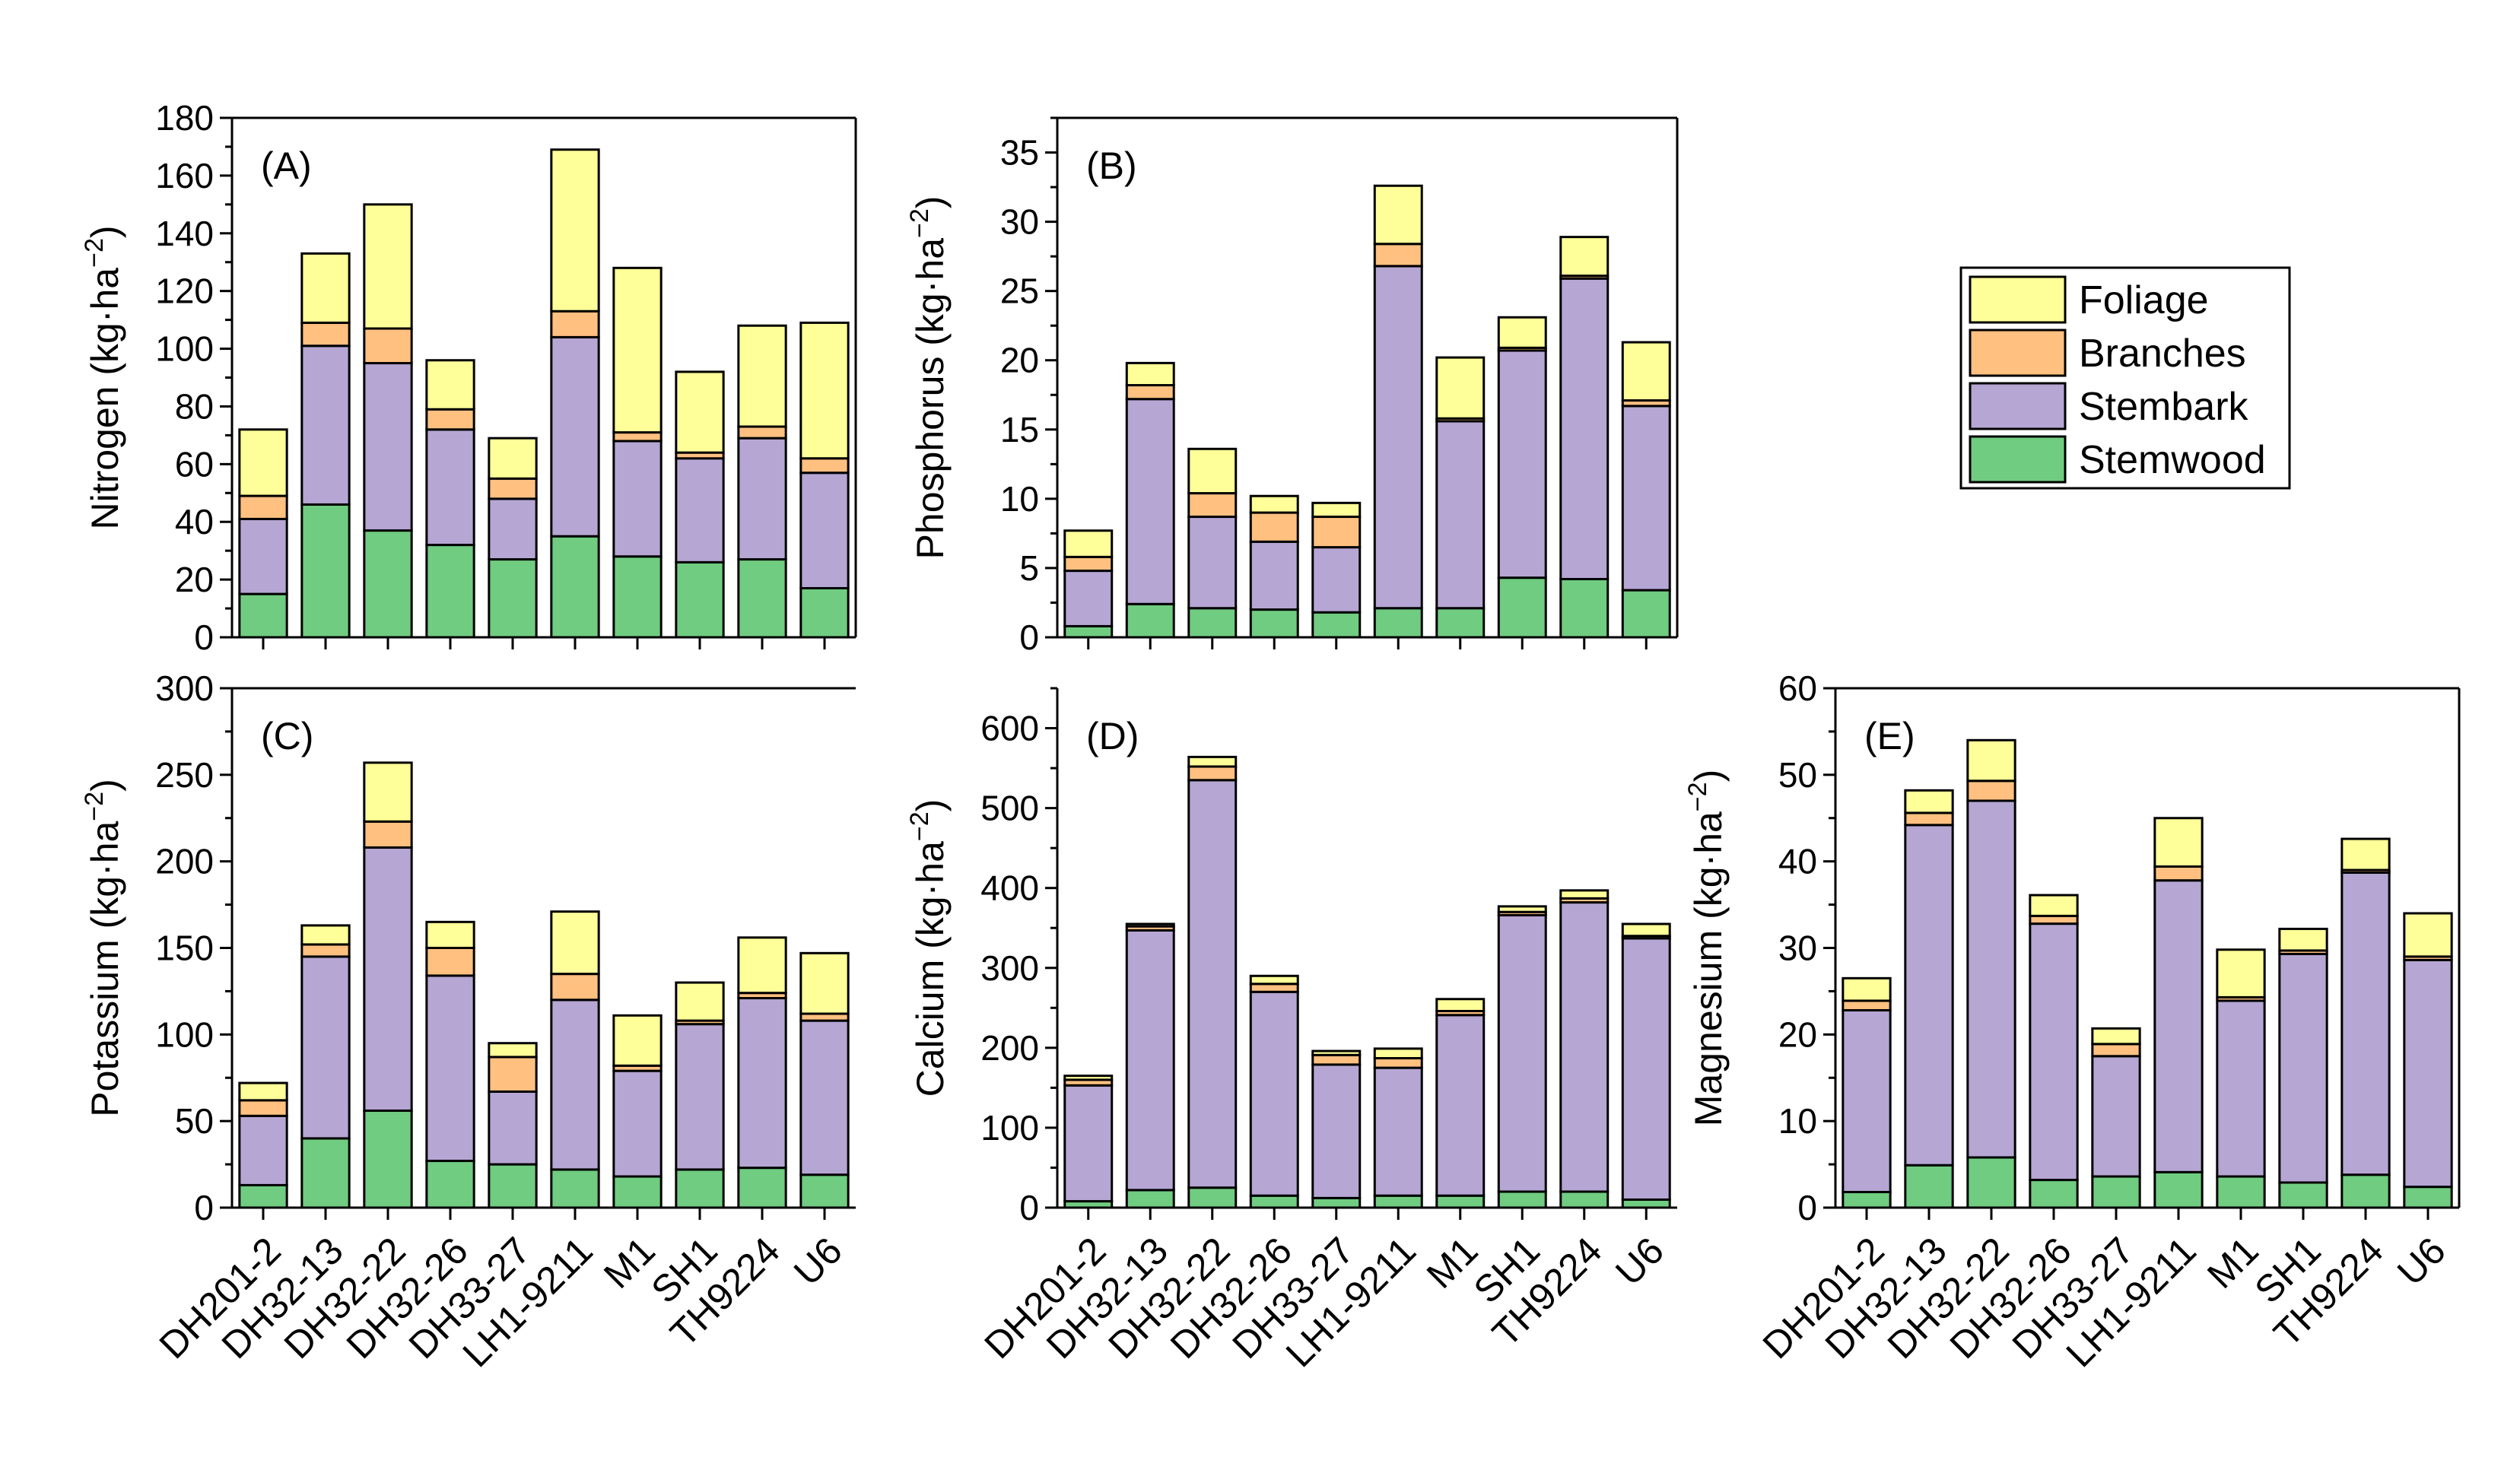  I want to click on legend-swatch-stembark, so click(2018, 406).